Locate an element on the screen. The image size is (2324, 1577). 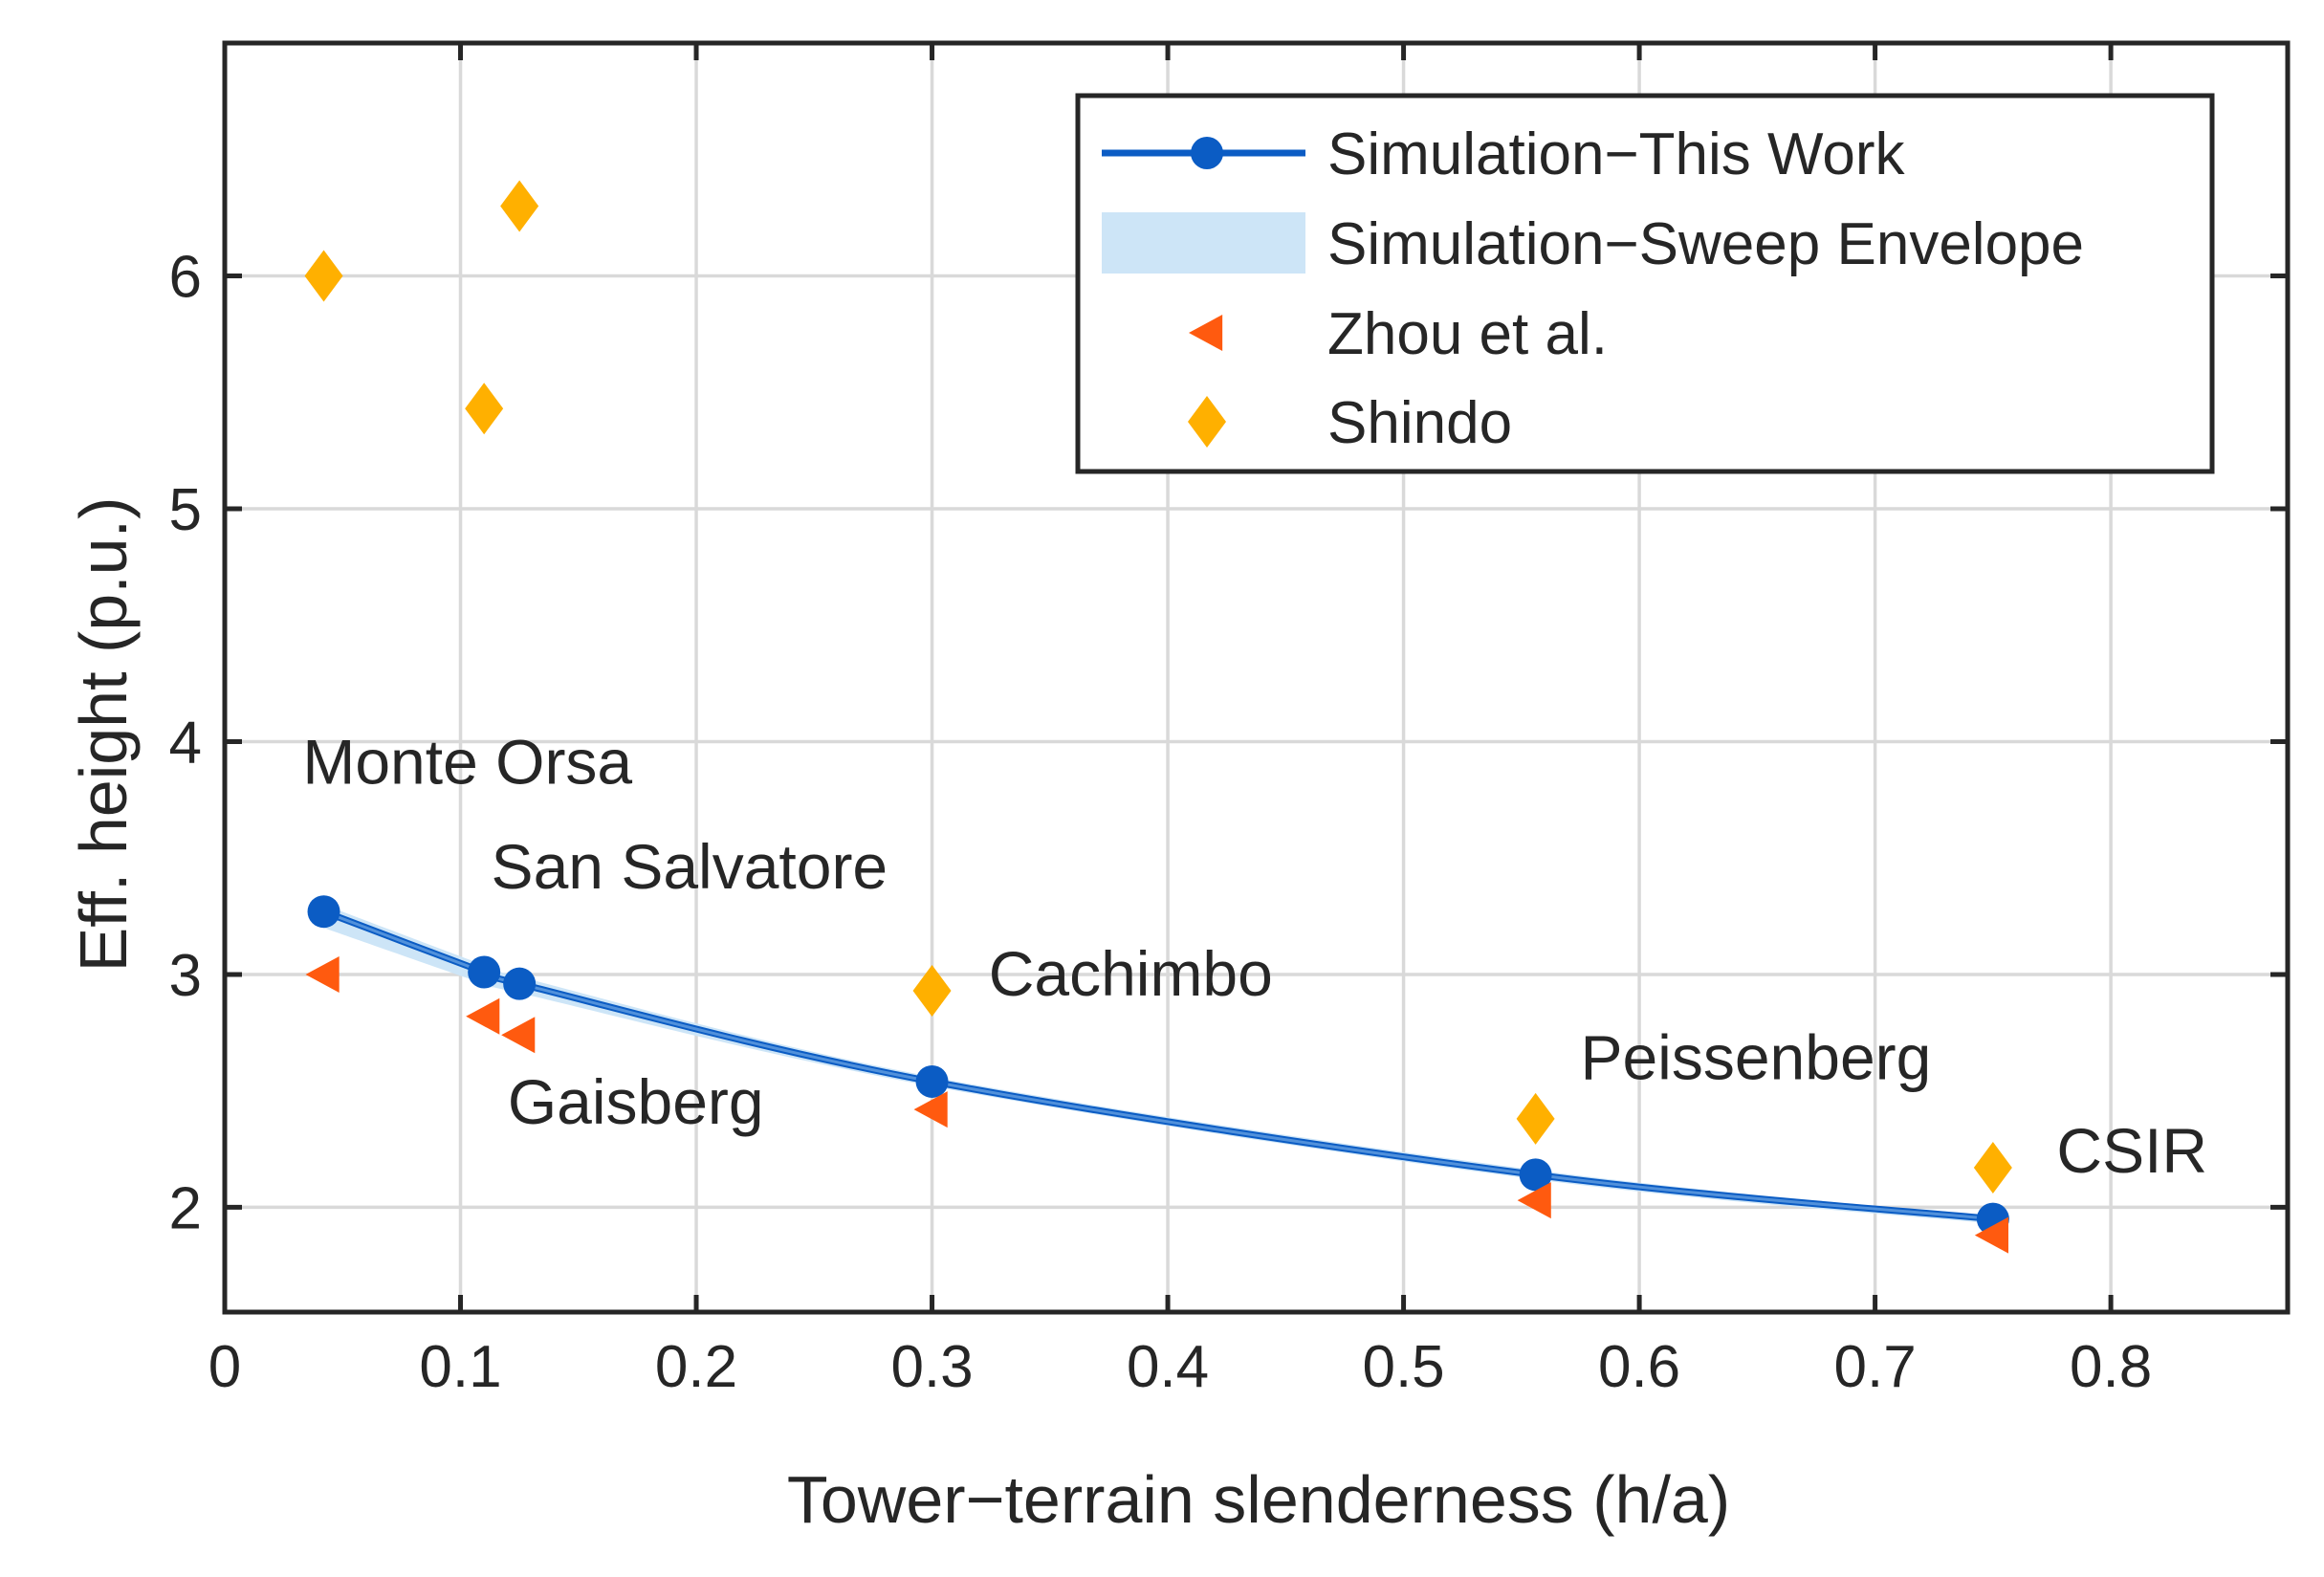
legend-label: Shindo is located at coordinates (1419, 423).